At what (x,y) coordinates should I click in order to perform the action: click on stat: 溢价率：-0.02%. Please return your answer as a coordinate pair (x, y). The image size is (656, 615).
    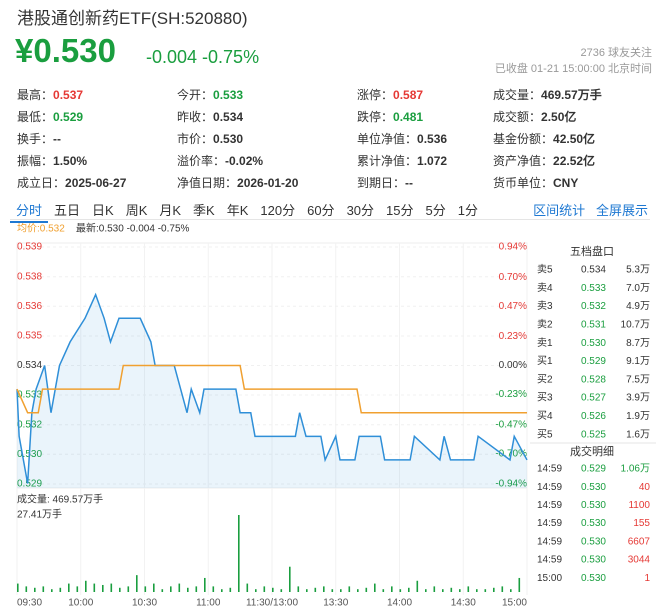
    Looking at the image, I should click on (220, 160).